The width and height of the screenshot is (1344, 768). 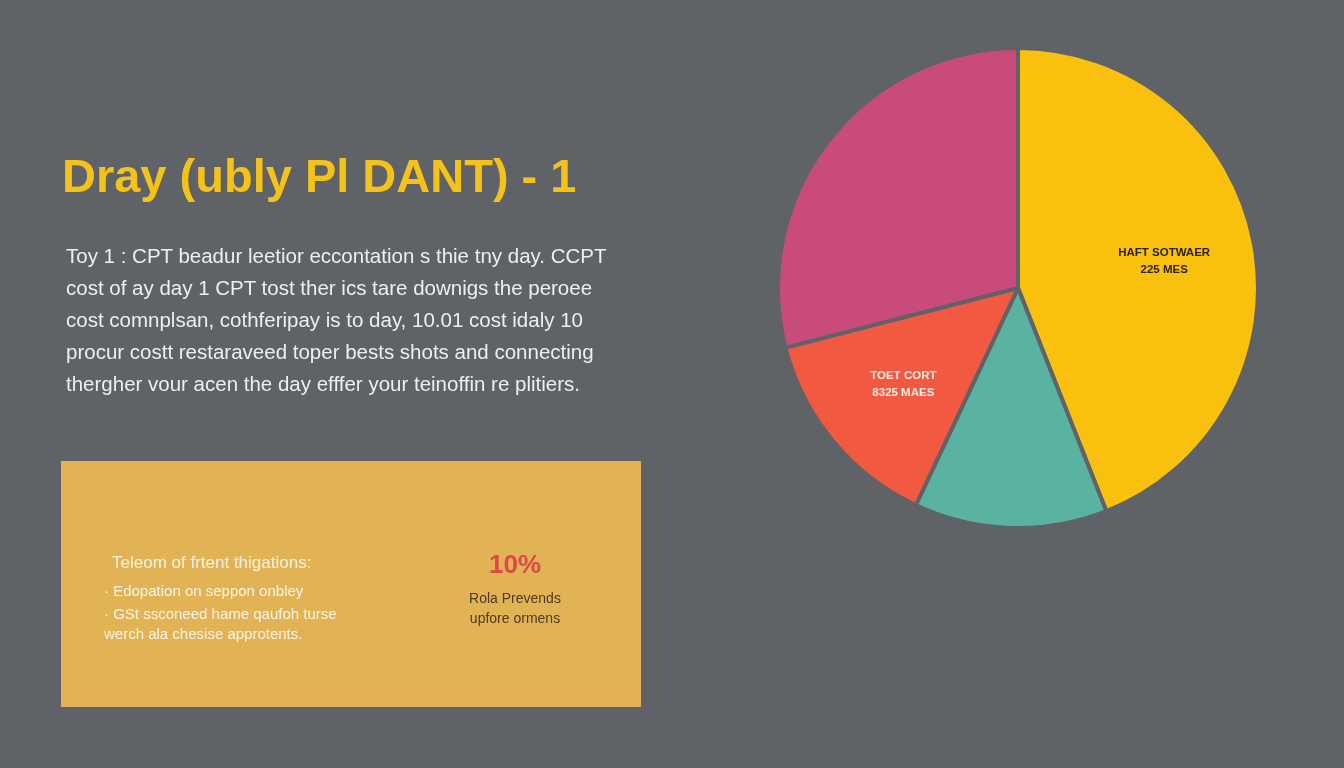 I want to click on text: · Edopation on seppon onbley, so click(x=204, y=590).